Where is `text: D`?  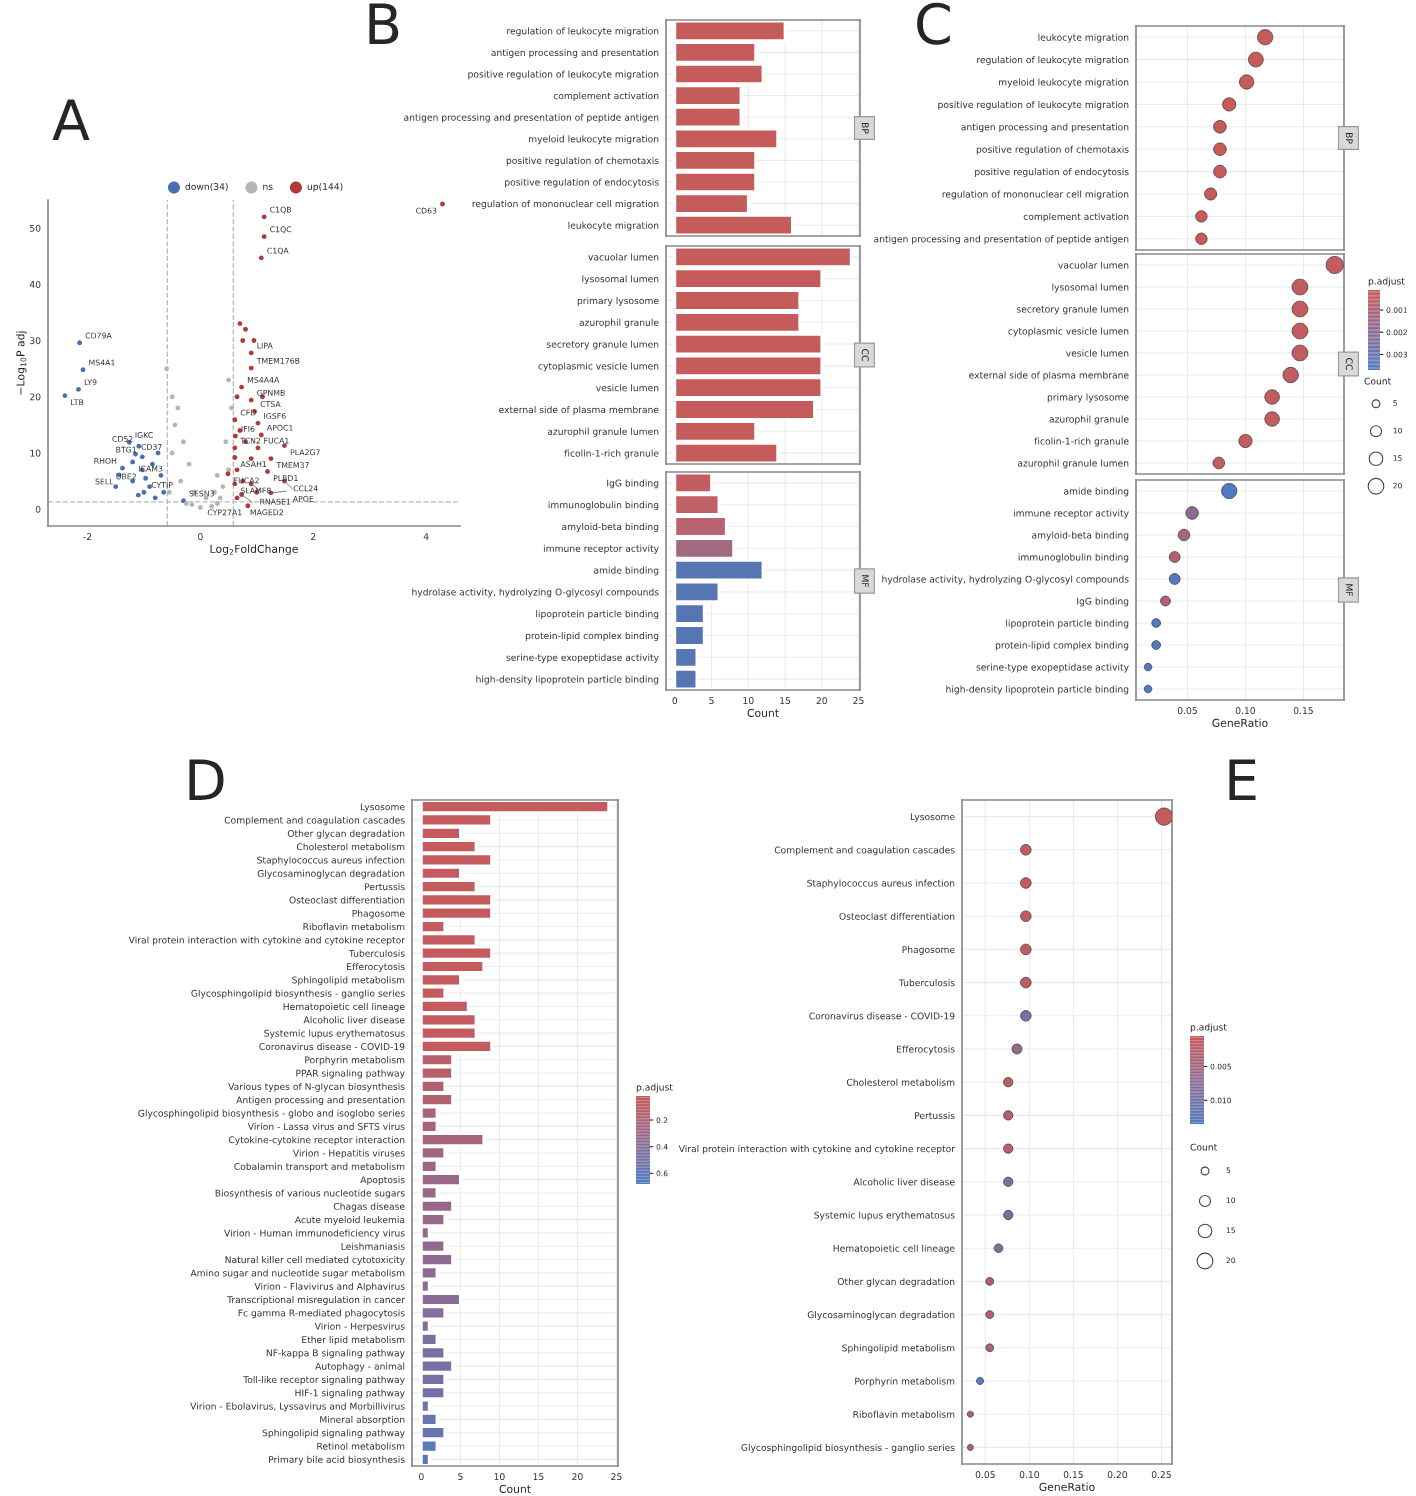 text: D is located at coordinates (206, 779).